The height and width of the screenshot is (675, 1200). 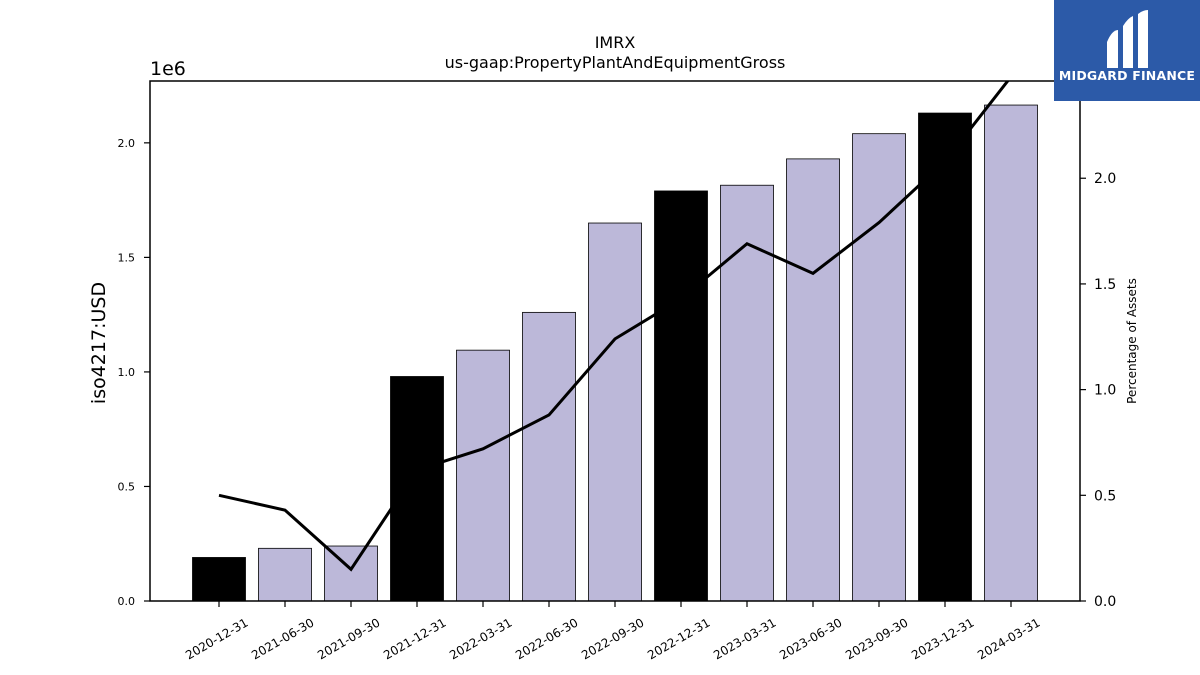 I want to click on logo: MIDGARD FINANCE, so click(x=1127, y=50).